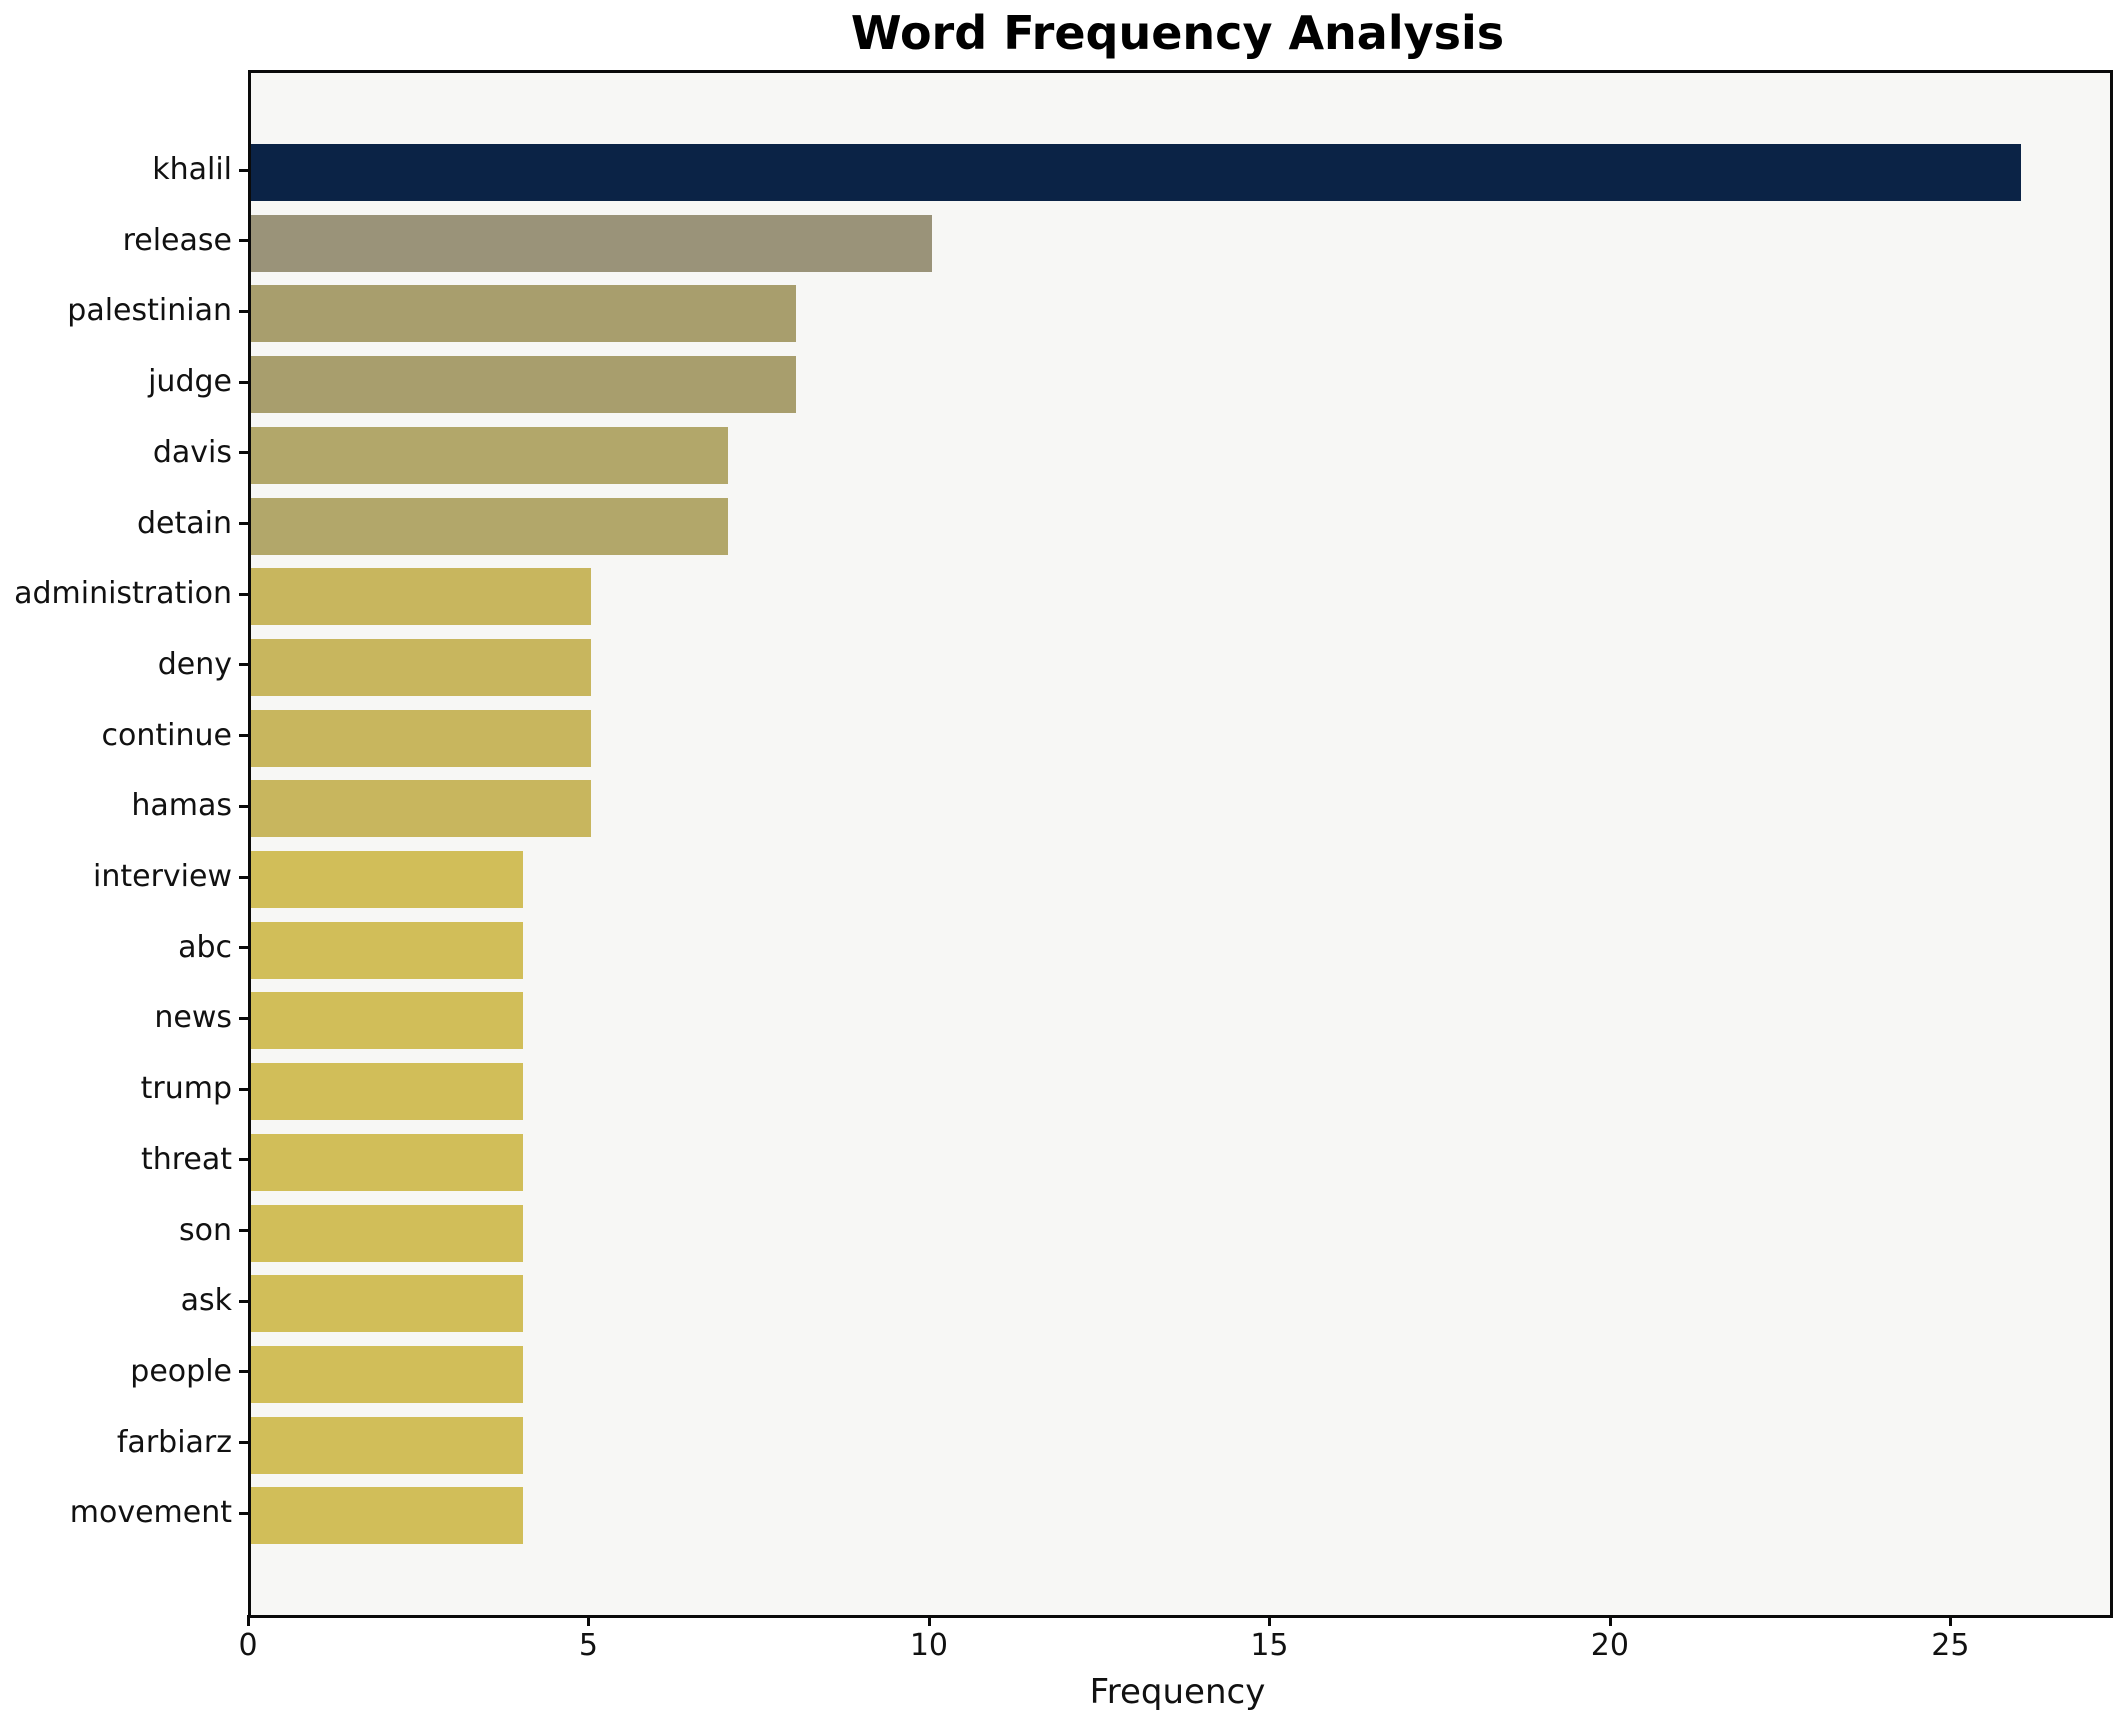 This screenshot has height=1722, width=2126. I want to click on bar-hamas, so click(421, 809).